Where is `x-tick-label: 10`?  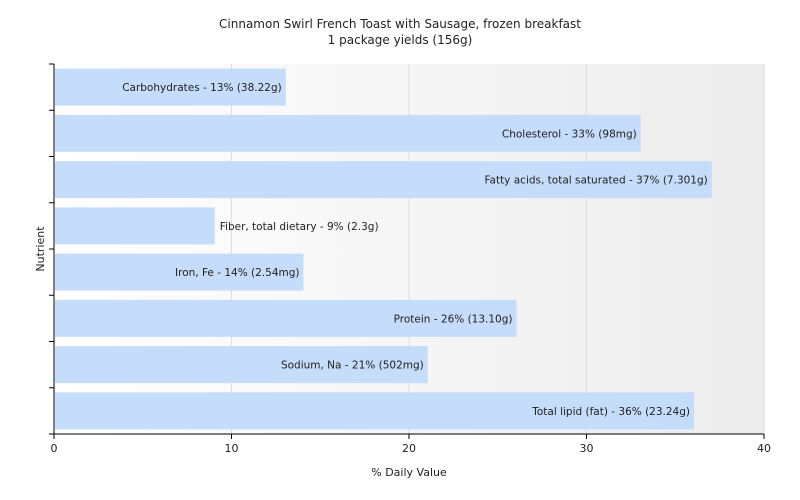
x-tick-label: 10 is located at coordinates (232, 448).